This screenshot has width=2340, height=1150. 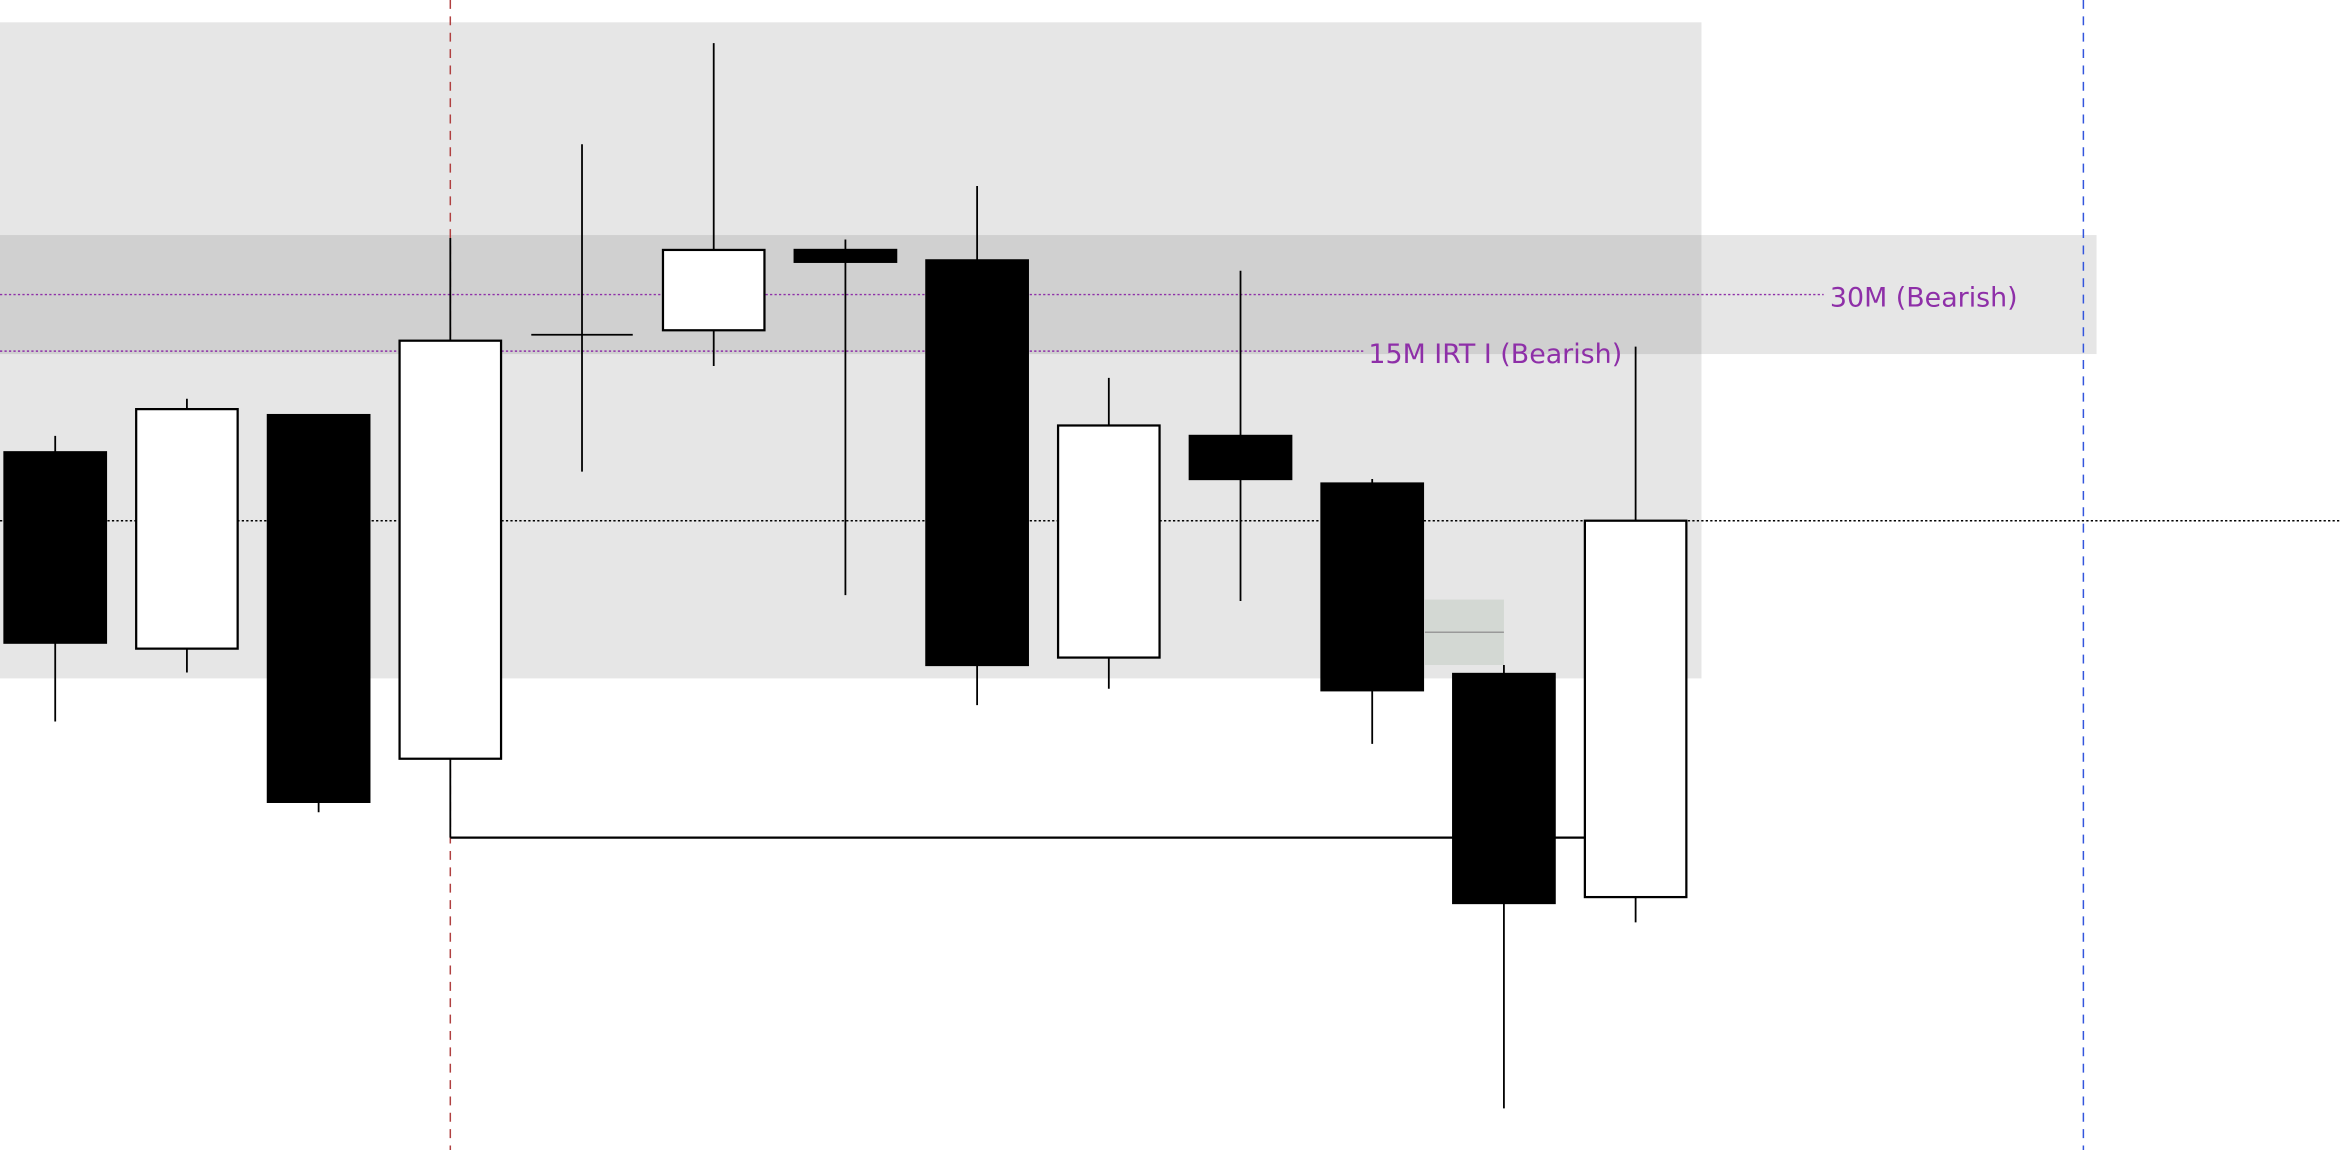 I want to click on level-label-30m: 30M (Bearish), so click(x=1924, y=298).